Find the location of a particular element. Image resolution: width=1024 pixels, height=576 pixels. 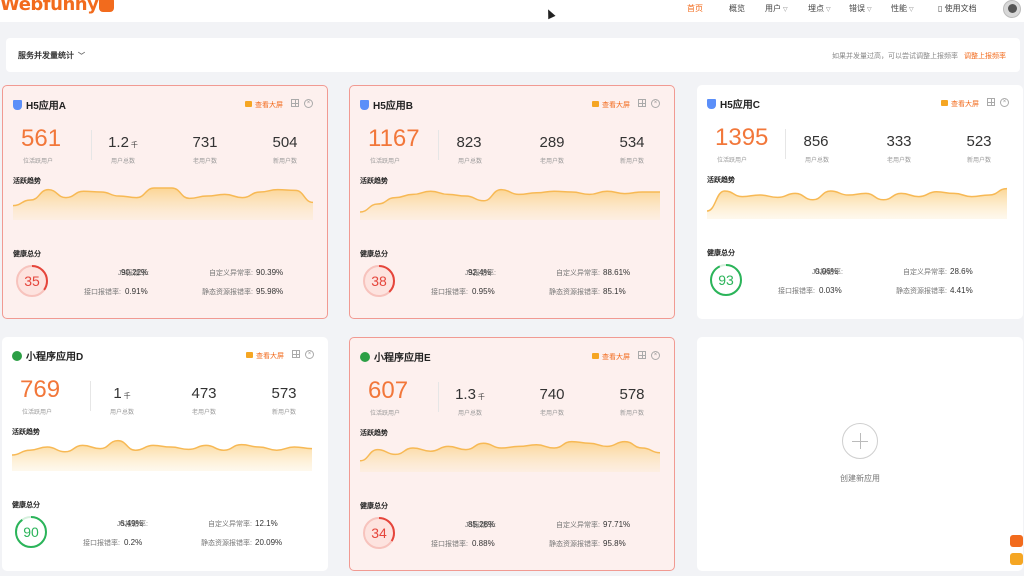

adjust-frequency-link: 调整上报频率 is located at coordinates (985, 56).